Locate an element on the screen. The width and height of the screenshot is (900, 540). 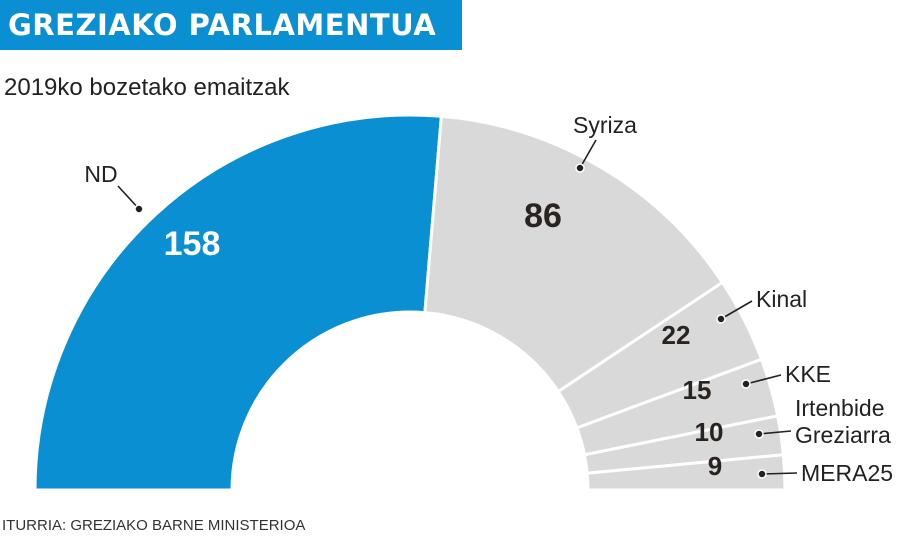
party-label-irtenbide-greziarra-line-2: Greziarra is located at coordinates (843, 435).